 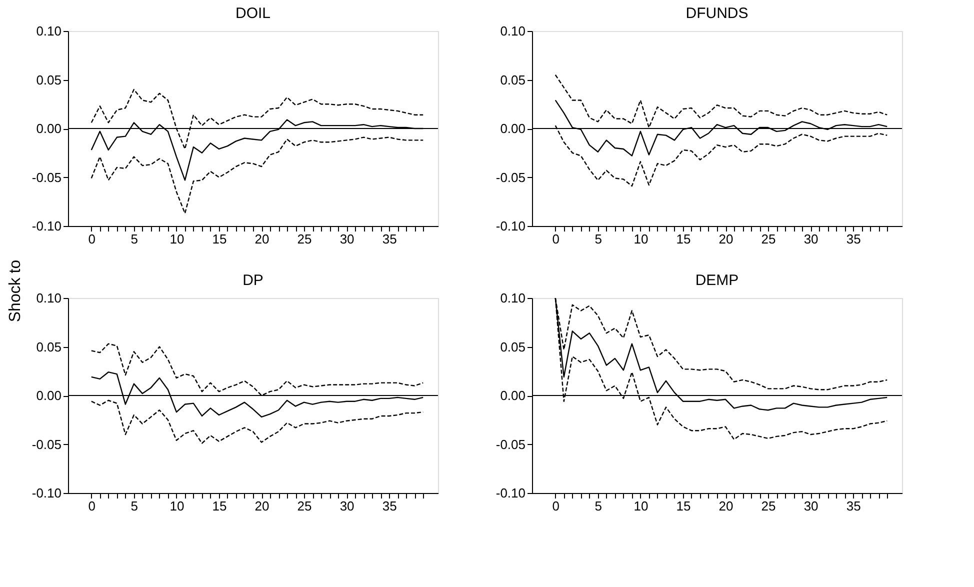 What do you see at coordinates (717, 13) in the screenshot?
I see `chart-title: DFUNDS` at bounding box center [717, 13].